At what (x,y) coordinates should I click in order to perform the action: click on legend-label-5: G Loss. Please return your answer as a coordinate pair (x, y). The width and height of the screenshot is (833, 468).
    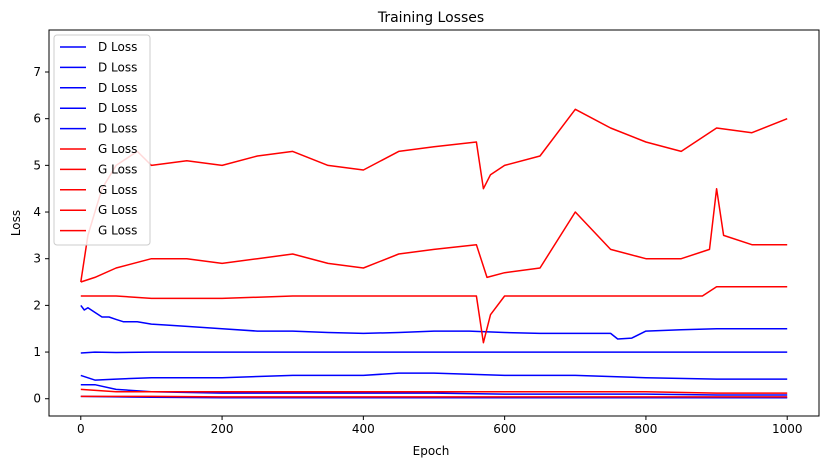
    Looking at the image, I should click on (117, 149).